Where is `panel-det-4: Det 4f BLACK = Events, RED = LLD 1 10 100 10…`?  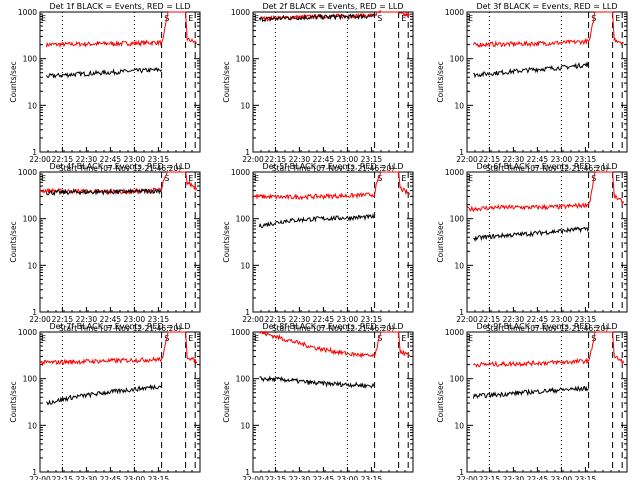
panel-det-4: Det 4f BLACK = Events, RED = LLD 1 10 100 10… is located at coordinates (105, 247).